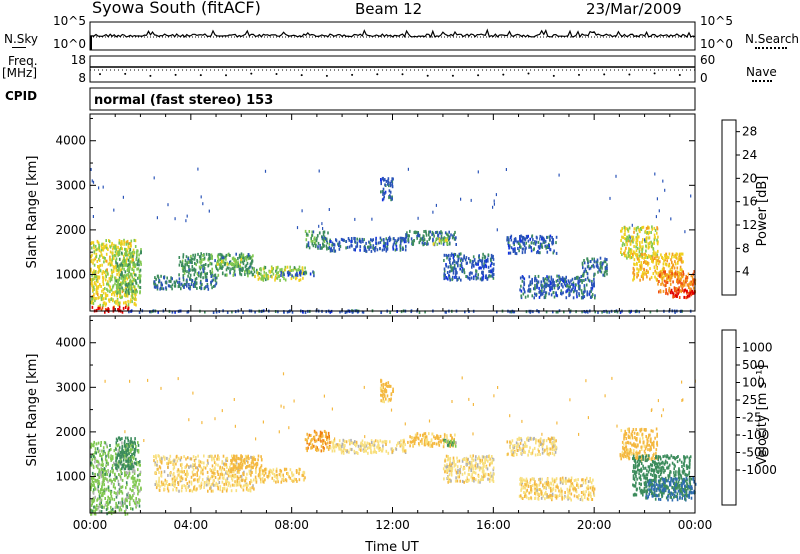 The image size is (800, 554). Describe the element at coordinates (579, 74) in the screenshot. I see `freq-dip-dot` at that location.